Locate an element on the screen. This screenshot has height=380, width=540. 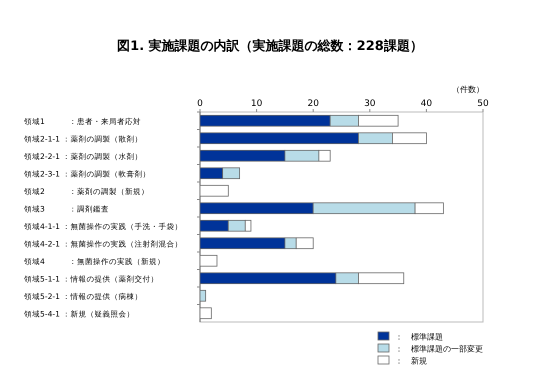
x-tick-label: 40 is located at coordinates (426, 104).